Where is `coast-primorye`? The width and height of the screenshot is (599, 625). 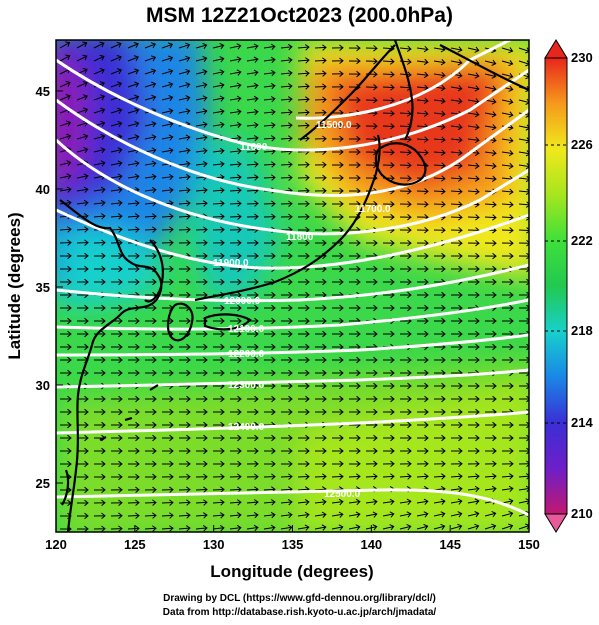 coast-primorye is located at coordinates (347, 92).